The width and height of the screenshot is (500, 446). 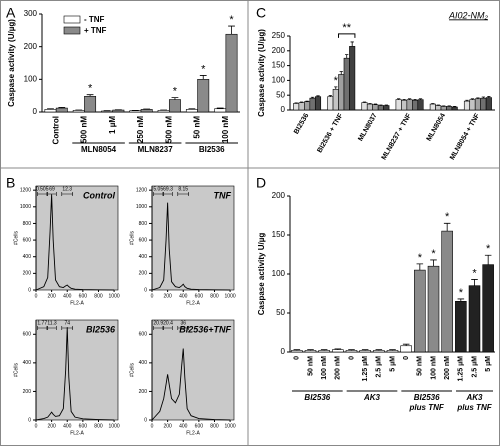 I want to click on y-axis-label: #Cells, so click(x=16, y=370).